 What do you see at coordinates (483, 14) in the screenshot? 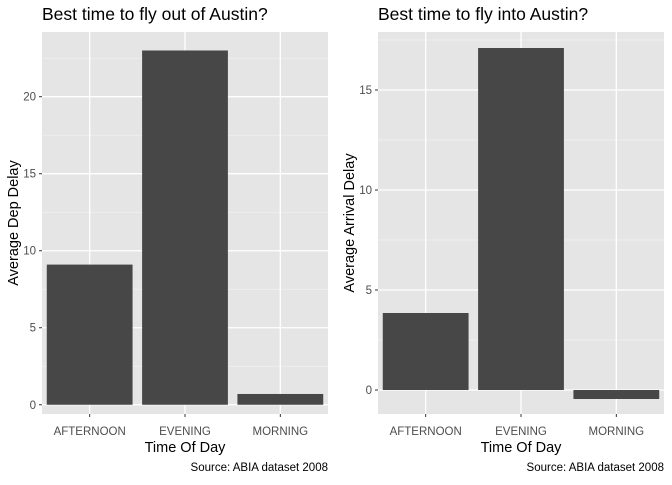
I see `chart-title: Best time to fly into Austin?` at bounding box center [483, 14].